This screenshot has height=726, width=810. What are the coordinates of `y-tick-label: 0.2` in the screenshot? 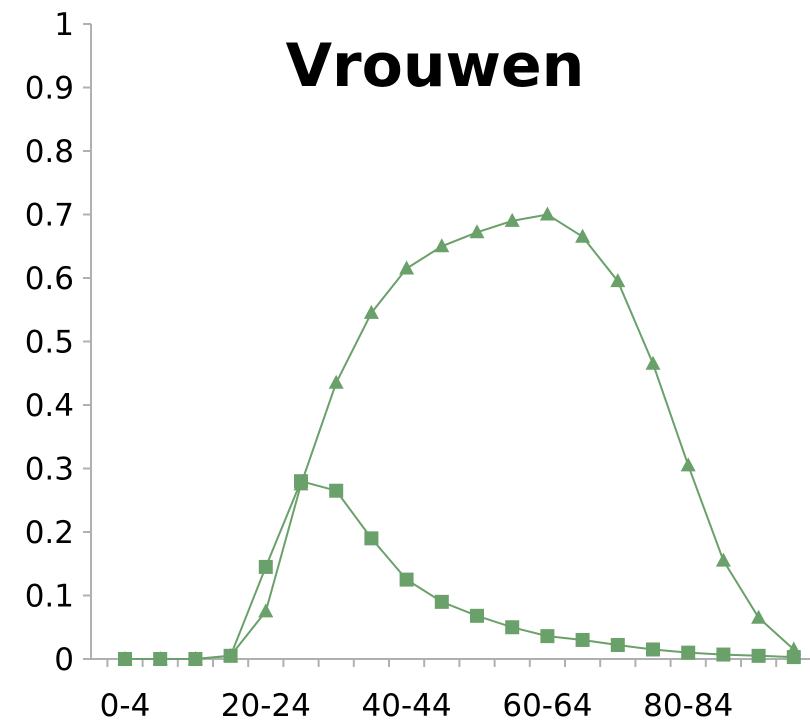 It's located at (49, 533).